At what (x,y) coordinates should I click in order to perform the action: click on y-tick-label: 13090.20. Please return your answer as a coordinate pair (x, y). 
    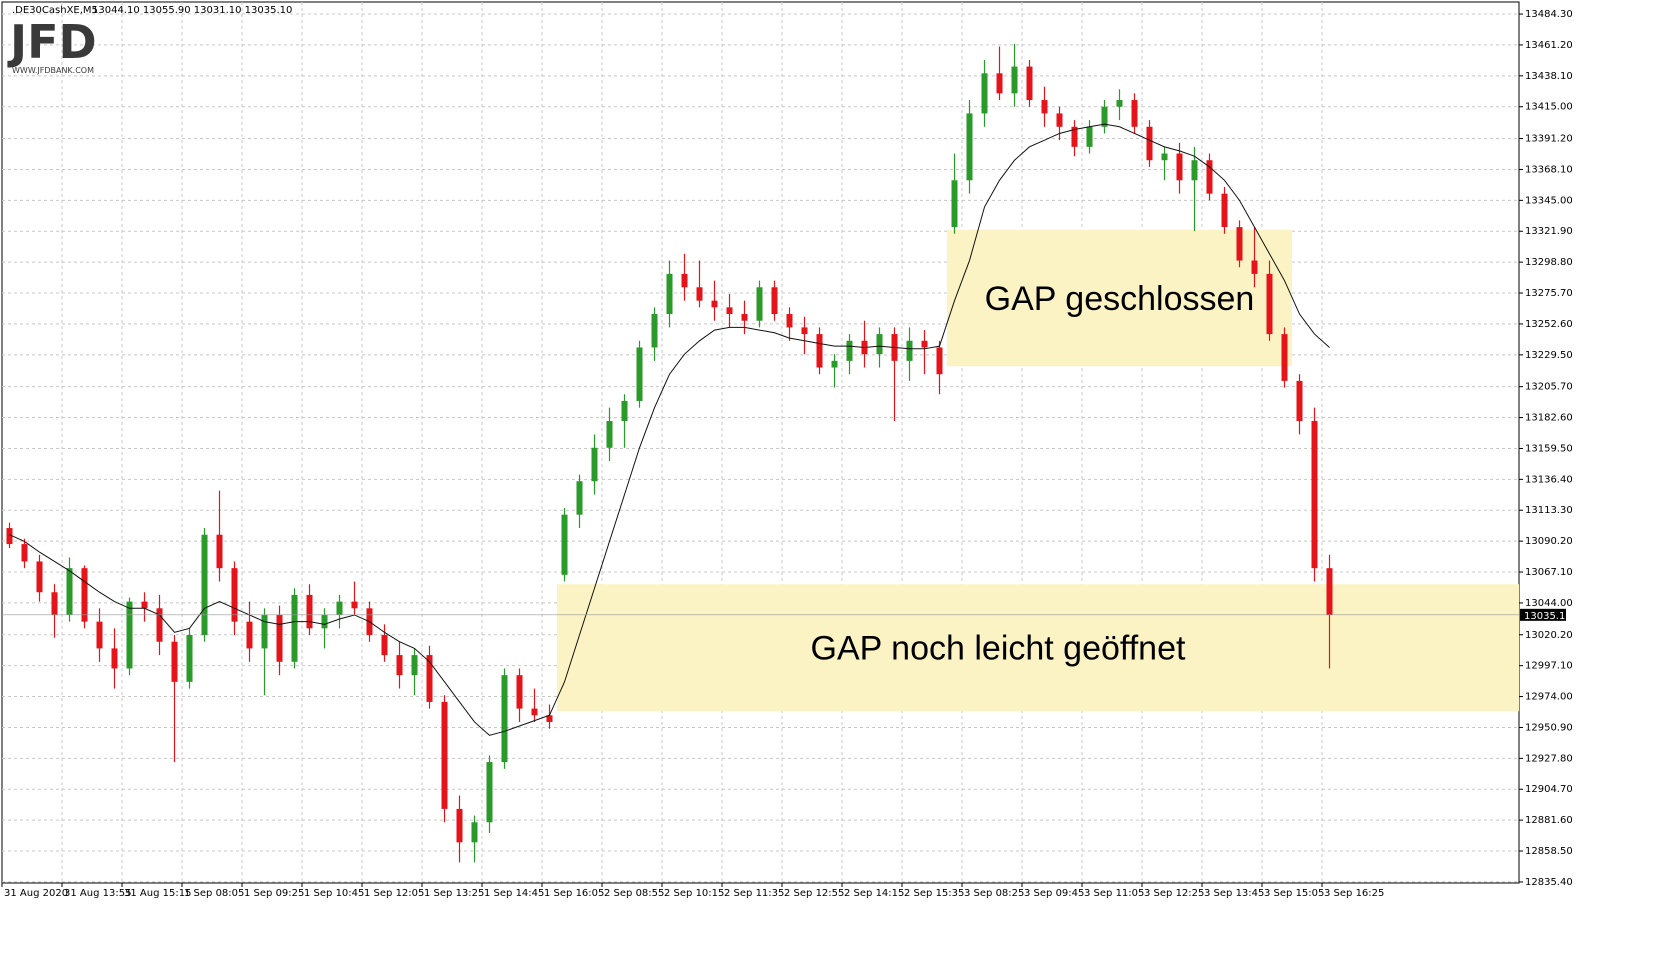
    Looking at the image, I should click on (1549, 541).